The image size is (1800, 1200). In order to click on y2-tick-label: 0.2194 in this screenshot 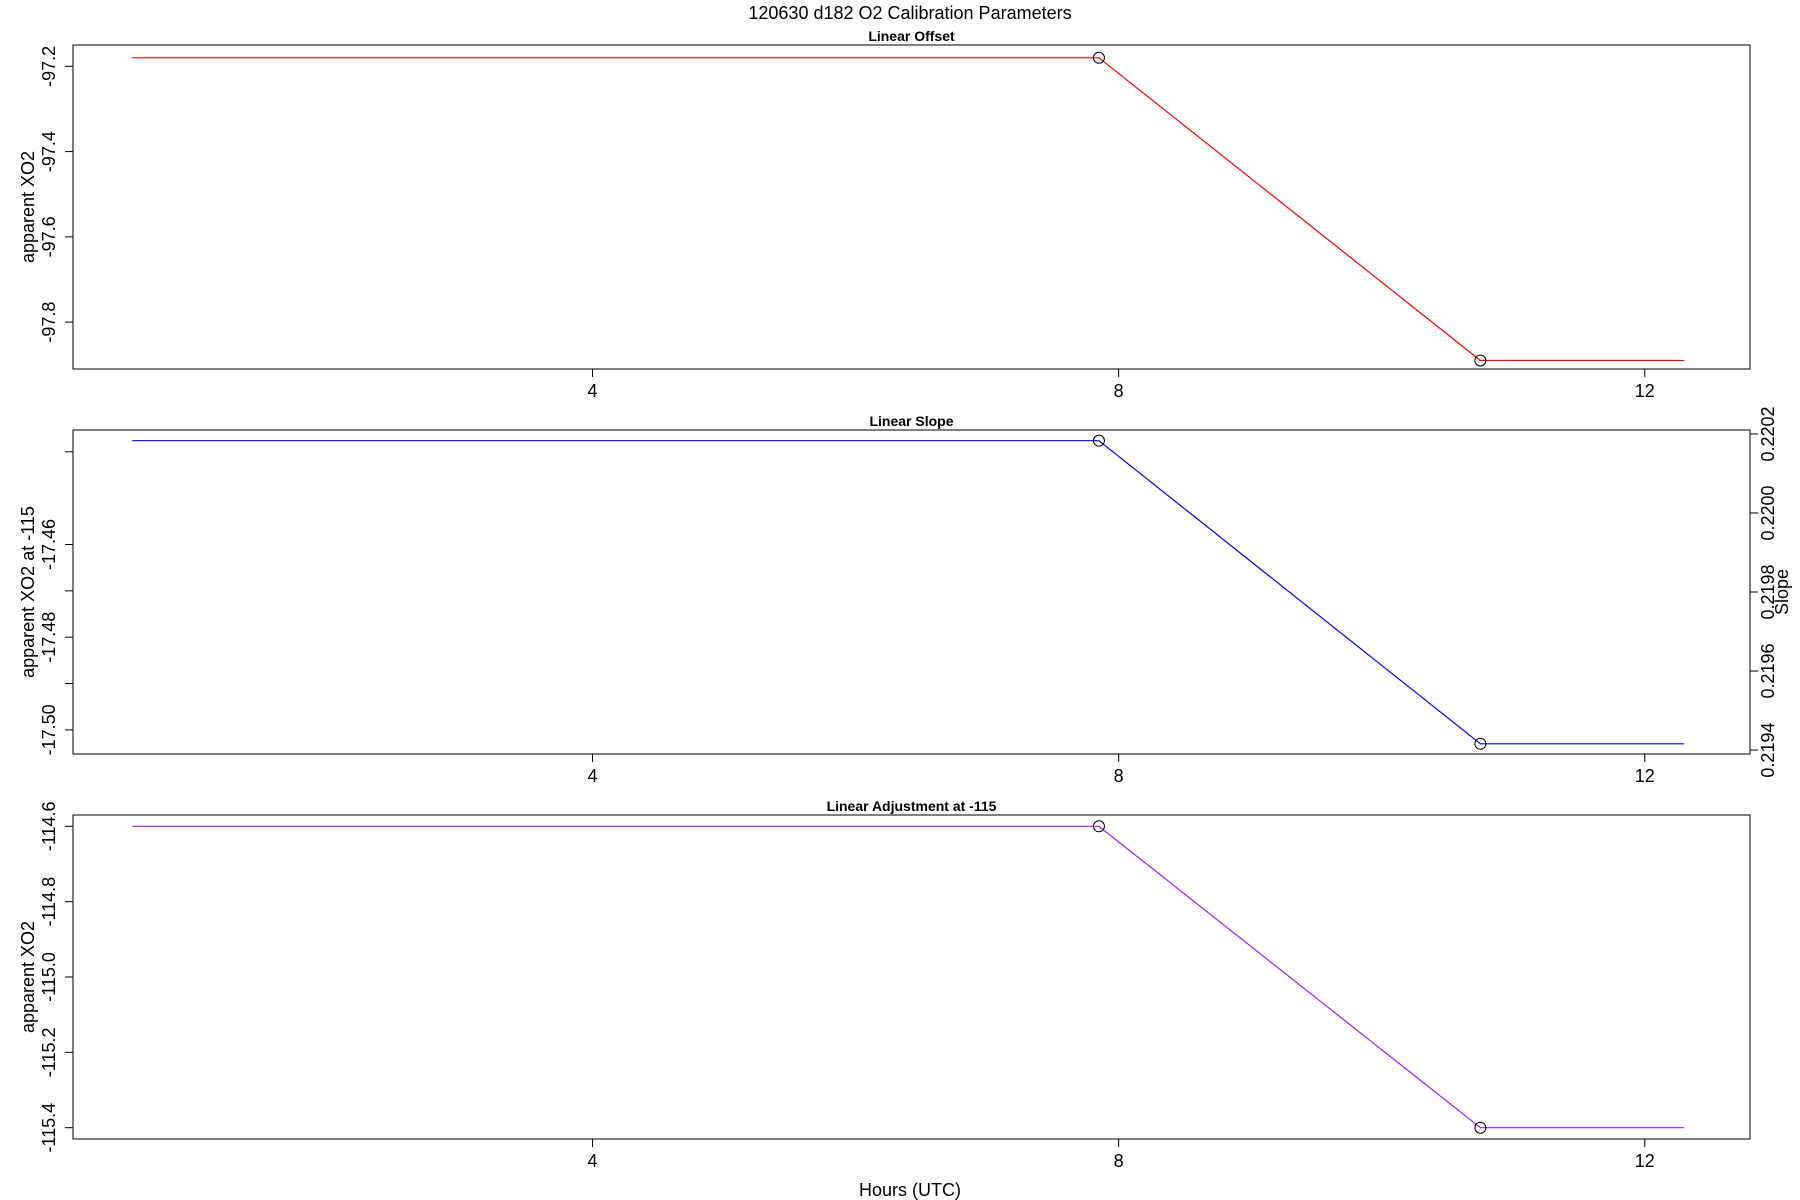, I will do `click(1768, 750)`.